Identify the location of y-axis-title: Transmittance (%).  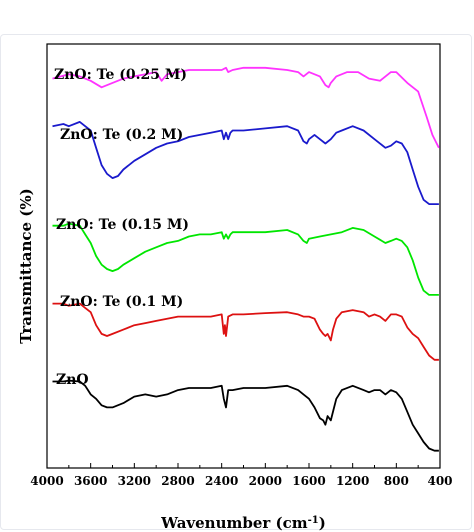
(26, 265).